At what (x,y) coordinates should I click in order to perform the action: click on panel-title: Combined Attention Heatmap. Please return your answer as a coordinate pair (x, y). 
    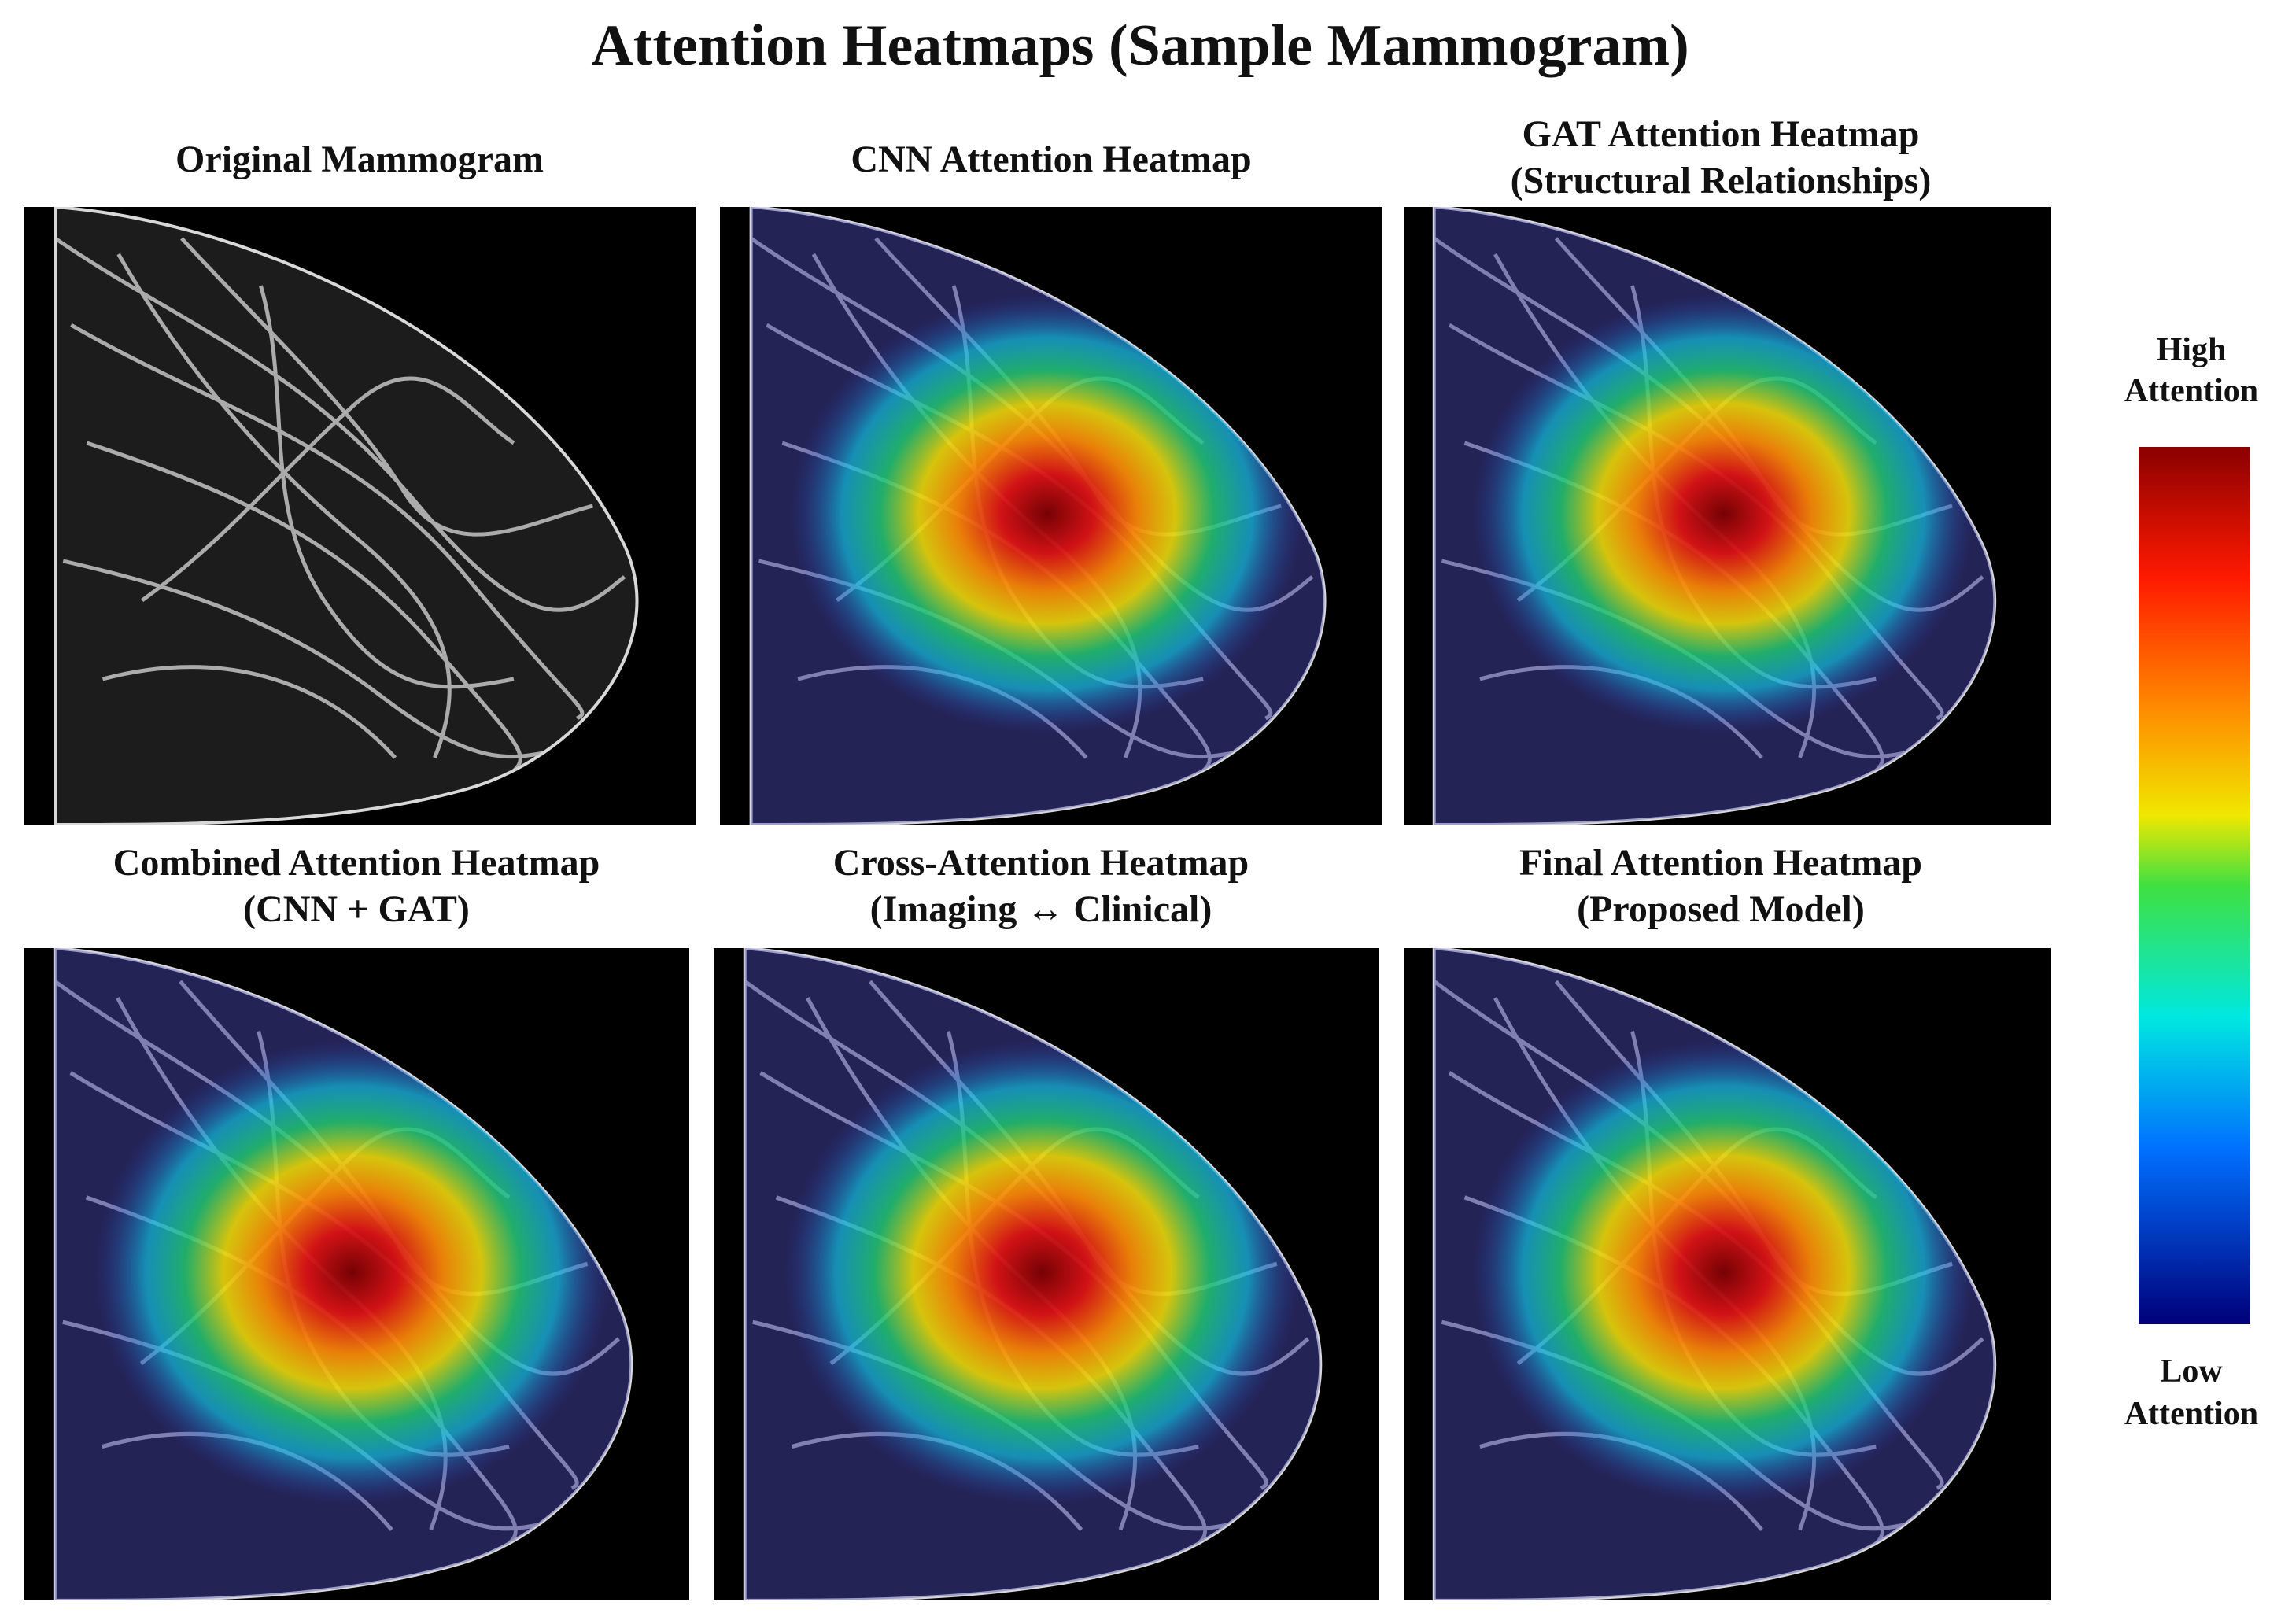
    Looking at the image, I should click on (356, 863).